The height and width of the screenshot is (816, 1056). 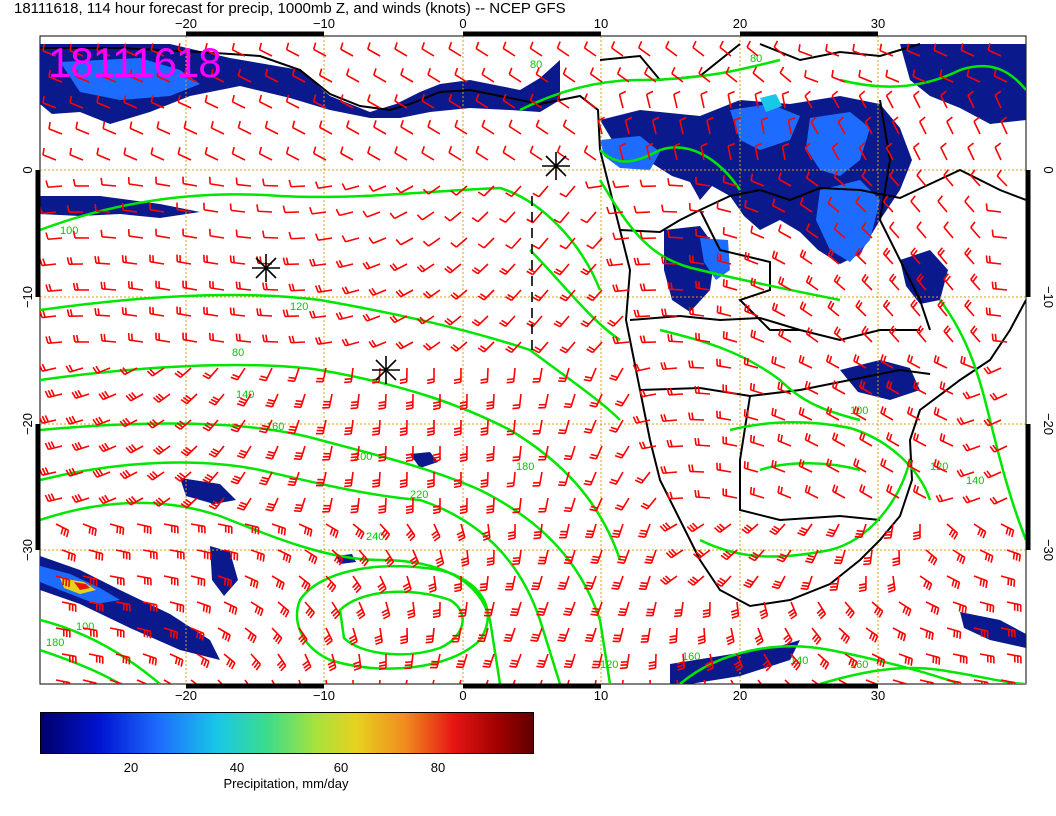 What do you see at coordinates (324, 695) in the screenshot?
I see `x-tick-label: −10` at bounding box center [324, 695].